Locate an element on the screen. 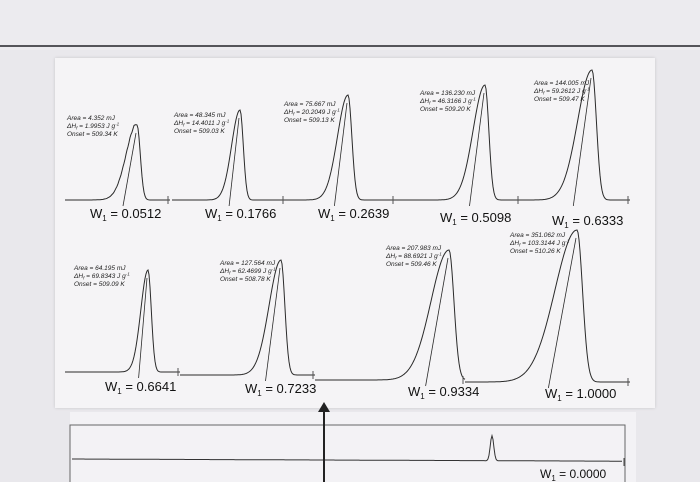 This screenshot has width=700, height=482. bottom-figure-panel is located at coordinates (353, 447).